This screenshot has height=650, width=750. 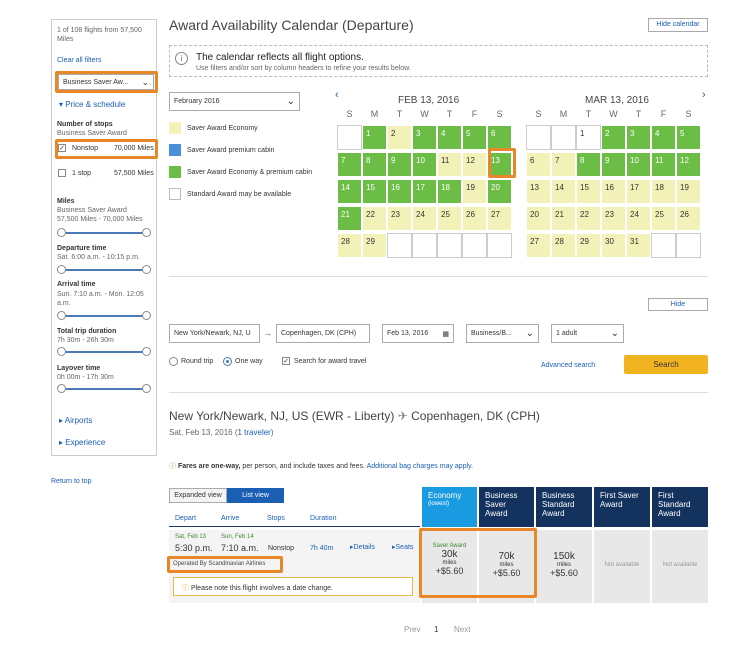 I want to click on details-link: ▸Details, so click(x=362, y=547).